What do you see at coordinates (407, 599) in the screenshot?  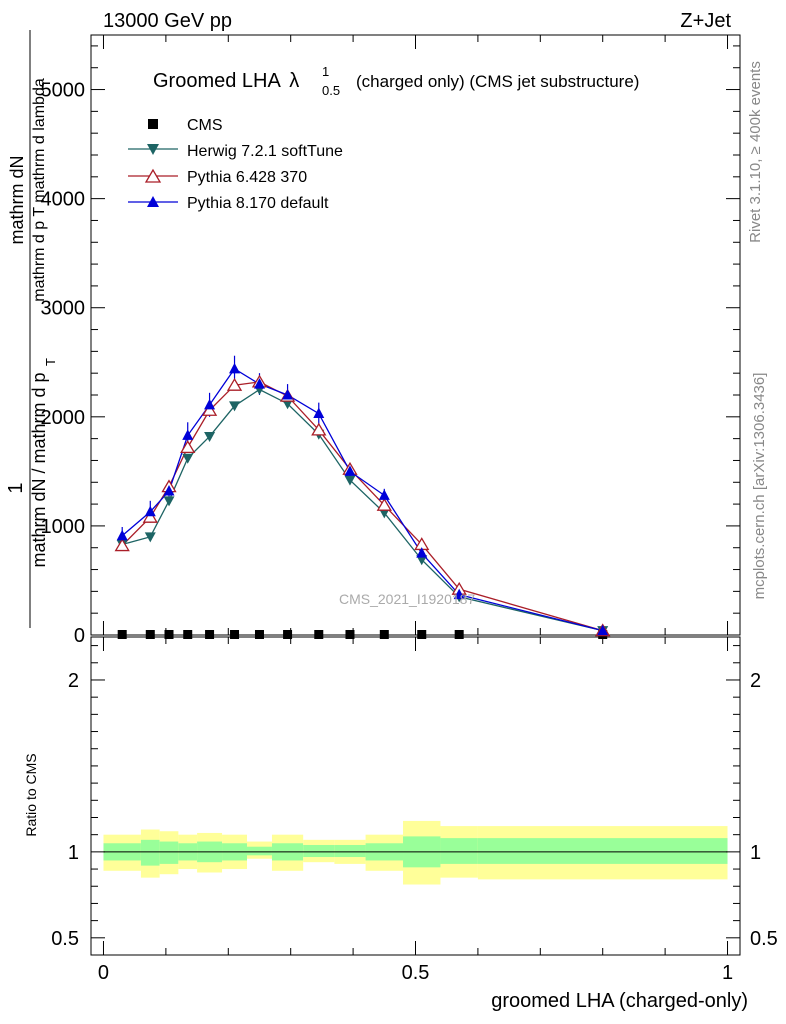 I see `watermark: CMS_2021_I1920187` at bounding box center [407, 599].